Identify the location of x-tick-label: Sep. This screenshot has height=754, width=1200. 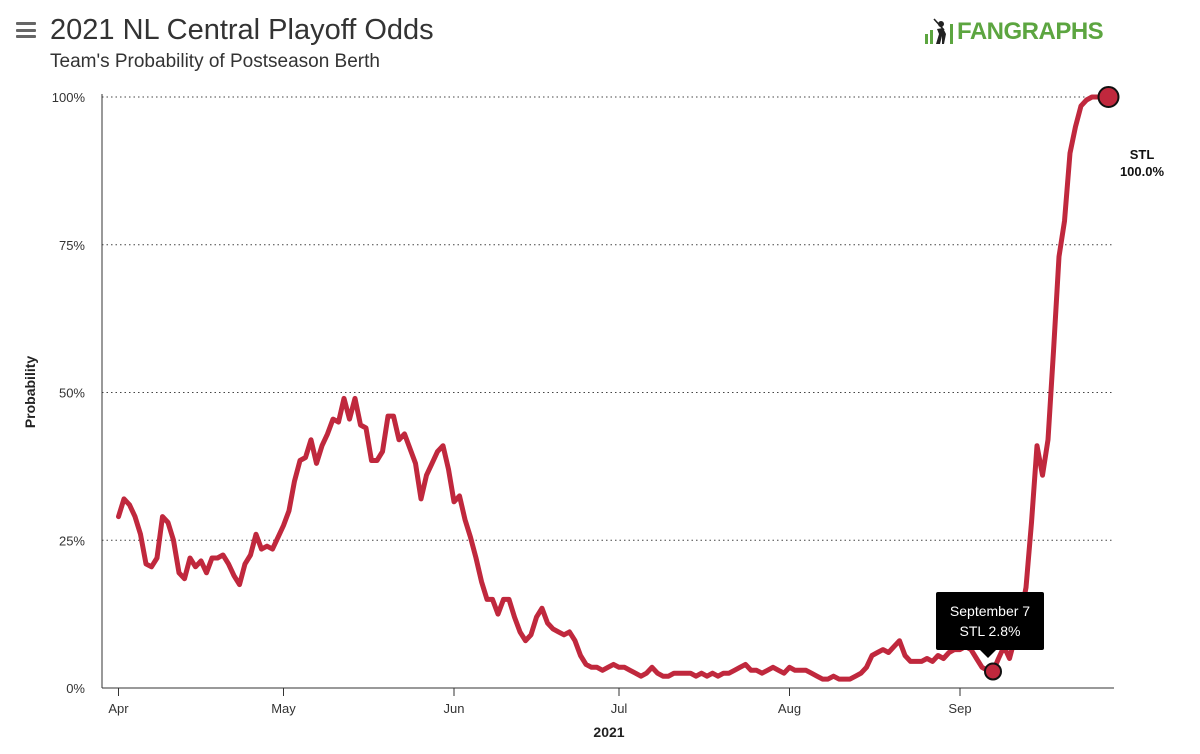
(959, 708).